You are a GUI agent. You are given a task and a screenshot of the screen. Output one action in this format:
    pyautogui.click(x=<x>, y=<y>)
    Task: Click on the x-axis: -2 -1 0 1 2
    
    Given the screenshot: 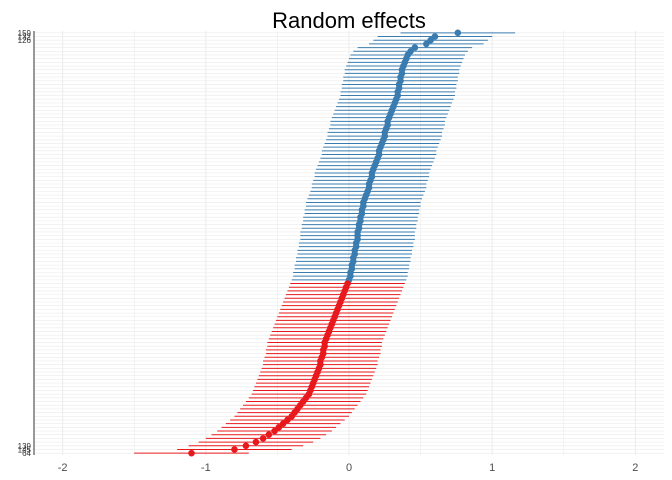 What is the action you would take?
    pyautogui.click(x=348, y=468)
    